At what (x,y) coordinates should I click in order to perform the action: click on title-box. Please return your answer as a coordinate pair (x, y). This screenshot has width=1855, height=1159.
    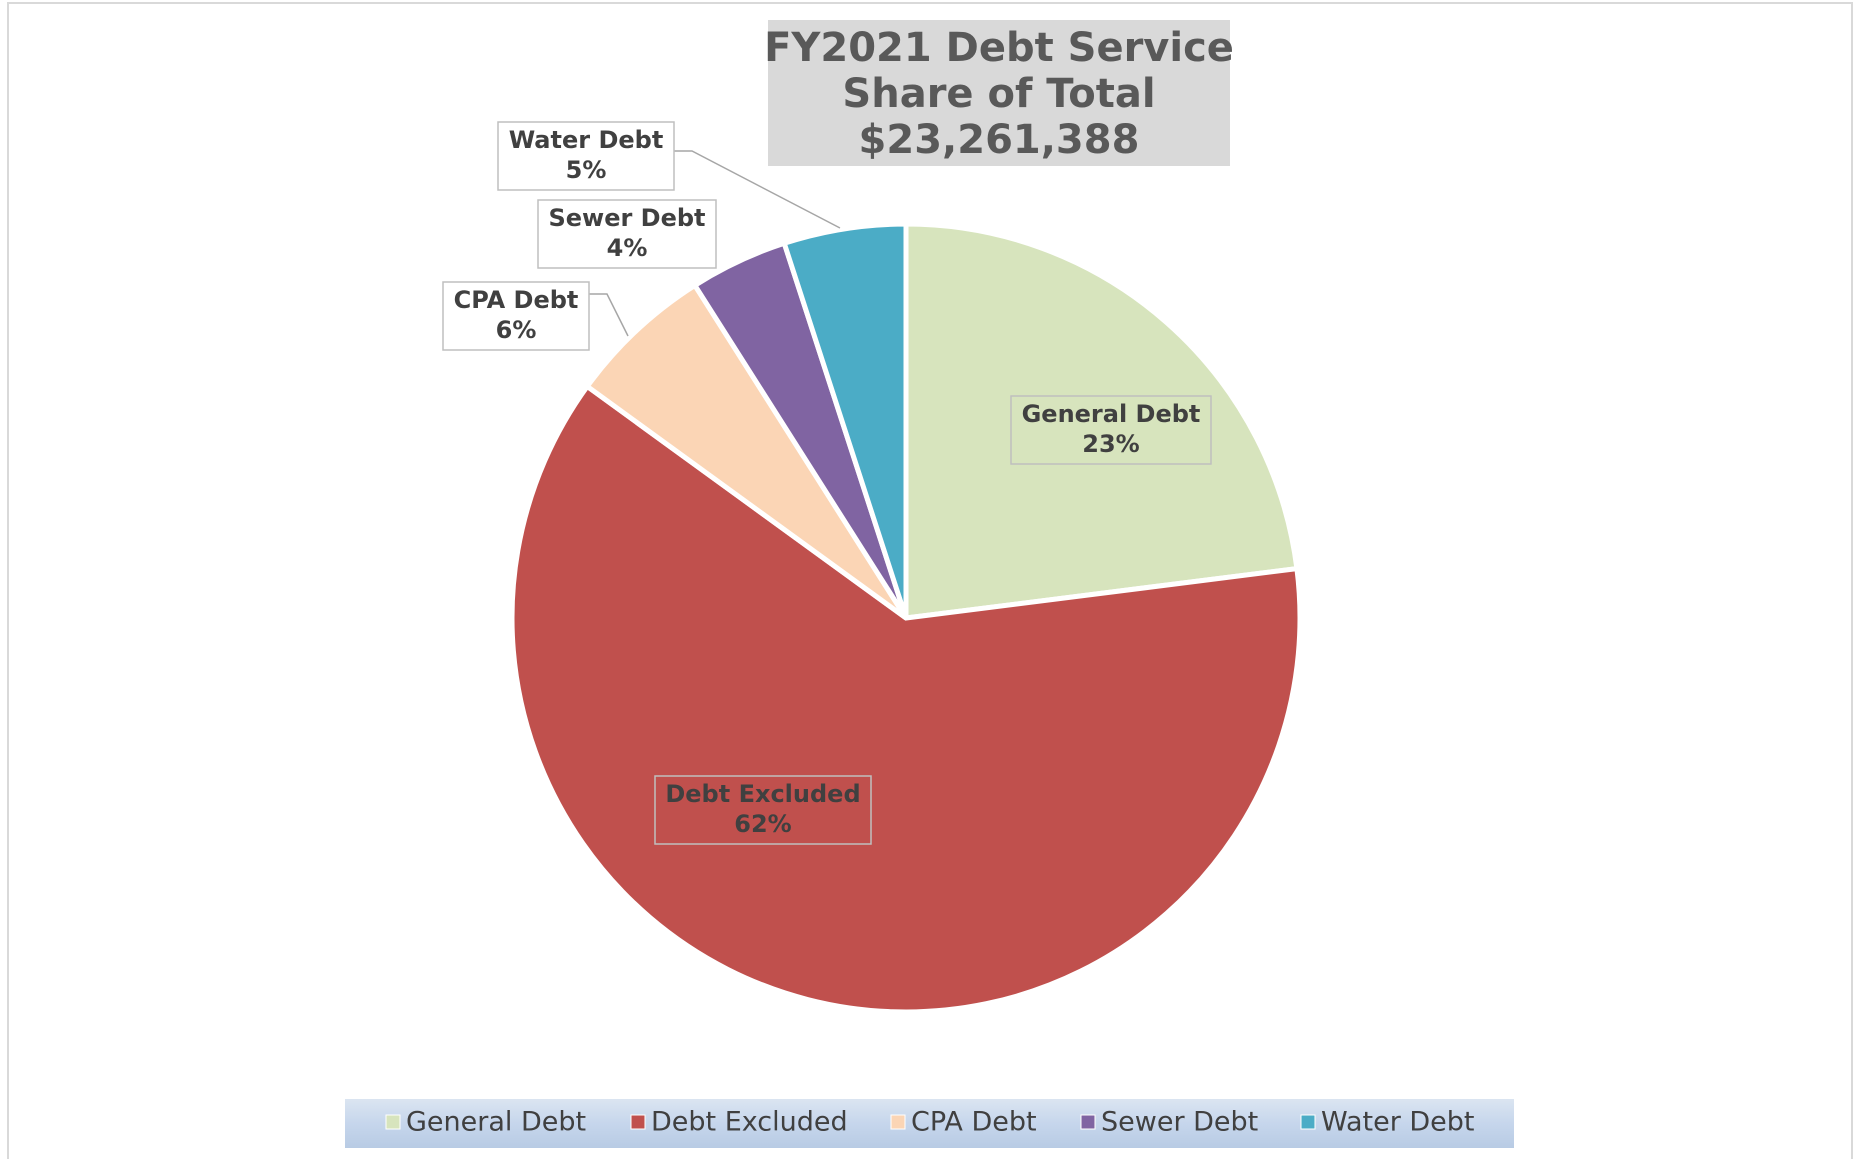
    Looking at the image, I should click on (999, 93).